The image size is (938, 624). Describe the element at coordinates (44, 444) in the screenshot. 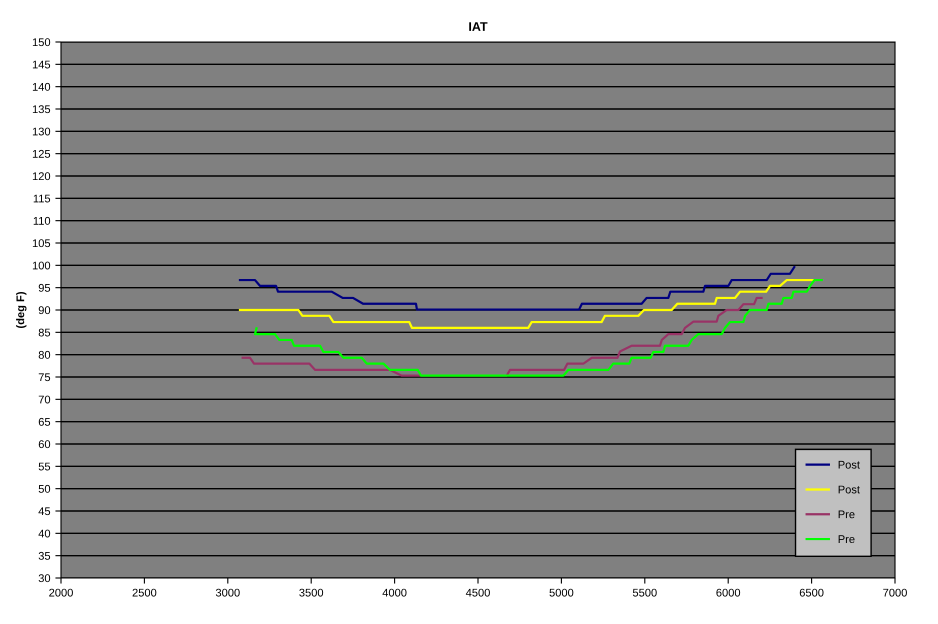

I see `y-tick-label: 60` at that location.